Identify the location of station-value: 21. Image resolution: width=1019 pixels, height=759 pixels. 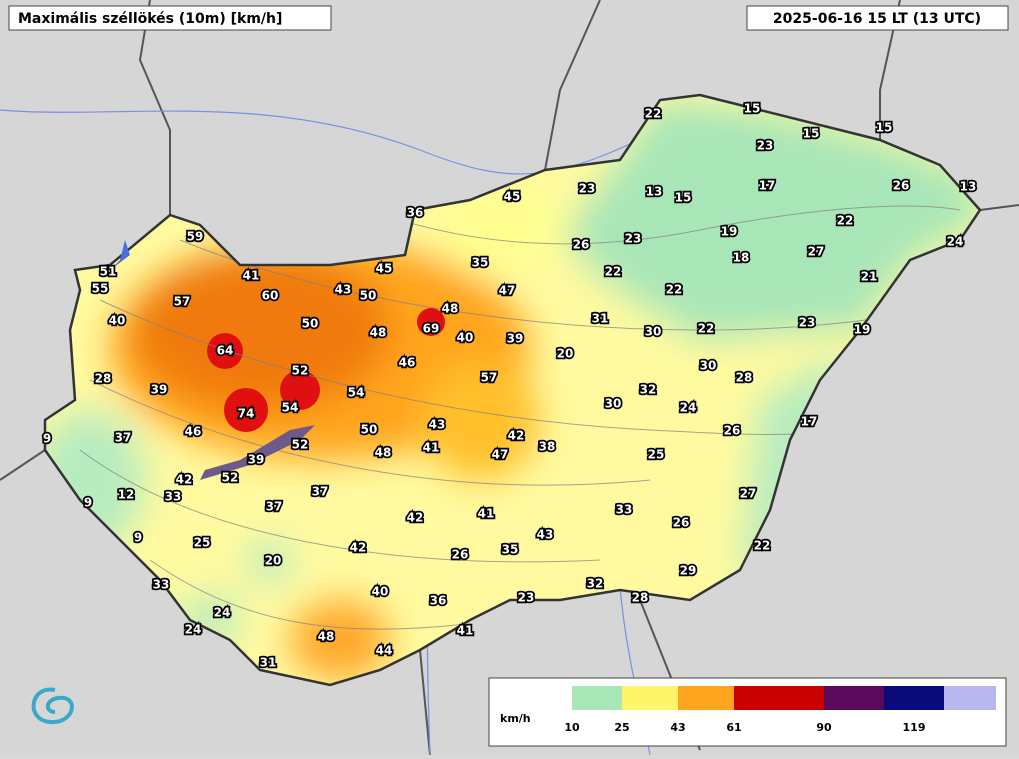
(869, 277).